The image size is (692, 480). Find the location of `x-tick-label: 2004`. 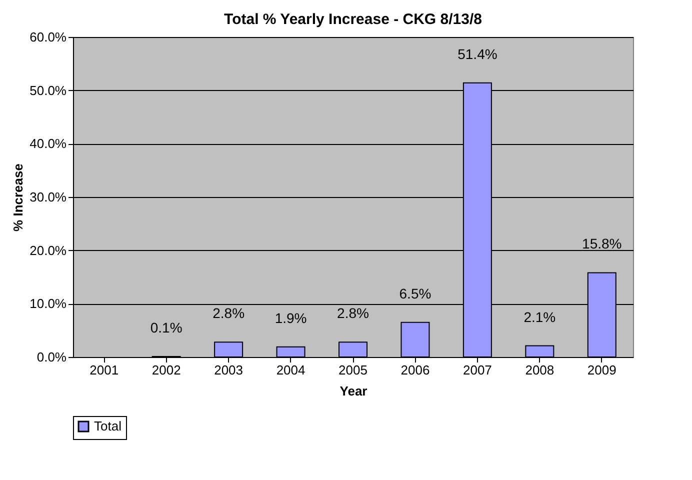

x-tick-label: 2004 is located at coordinates (291, 370).